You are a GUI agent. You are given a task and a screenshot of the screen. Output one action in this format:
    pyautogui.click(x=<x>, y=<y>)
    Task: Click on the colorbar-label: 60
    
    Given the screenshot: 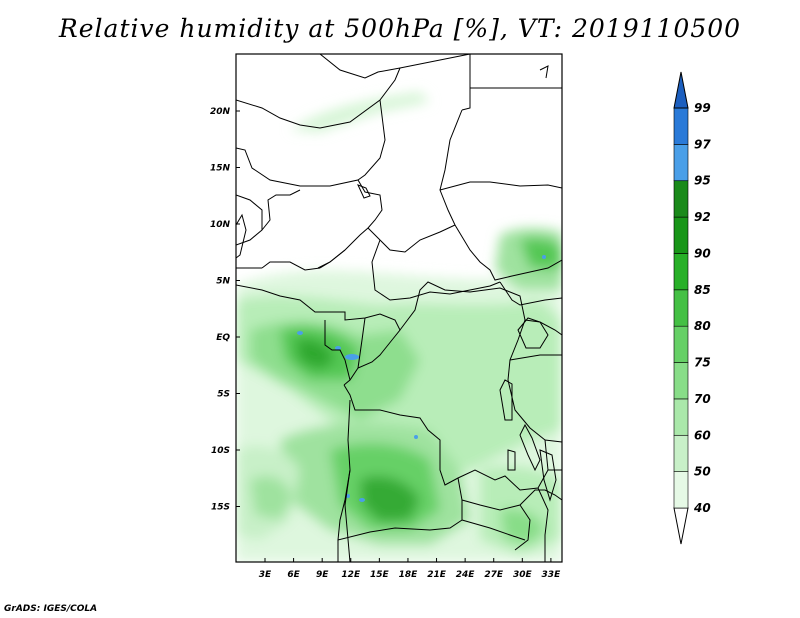 What is the action you would take?
    pyautogui.click(x=702, y=435)
    